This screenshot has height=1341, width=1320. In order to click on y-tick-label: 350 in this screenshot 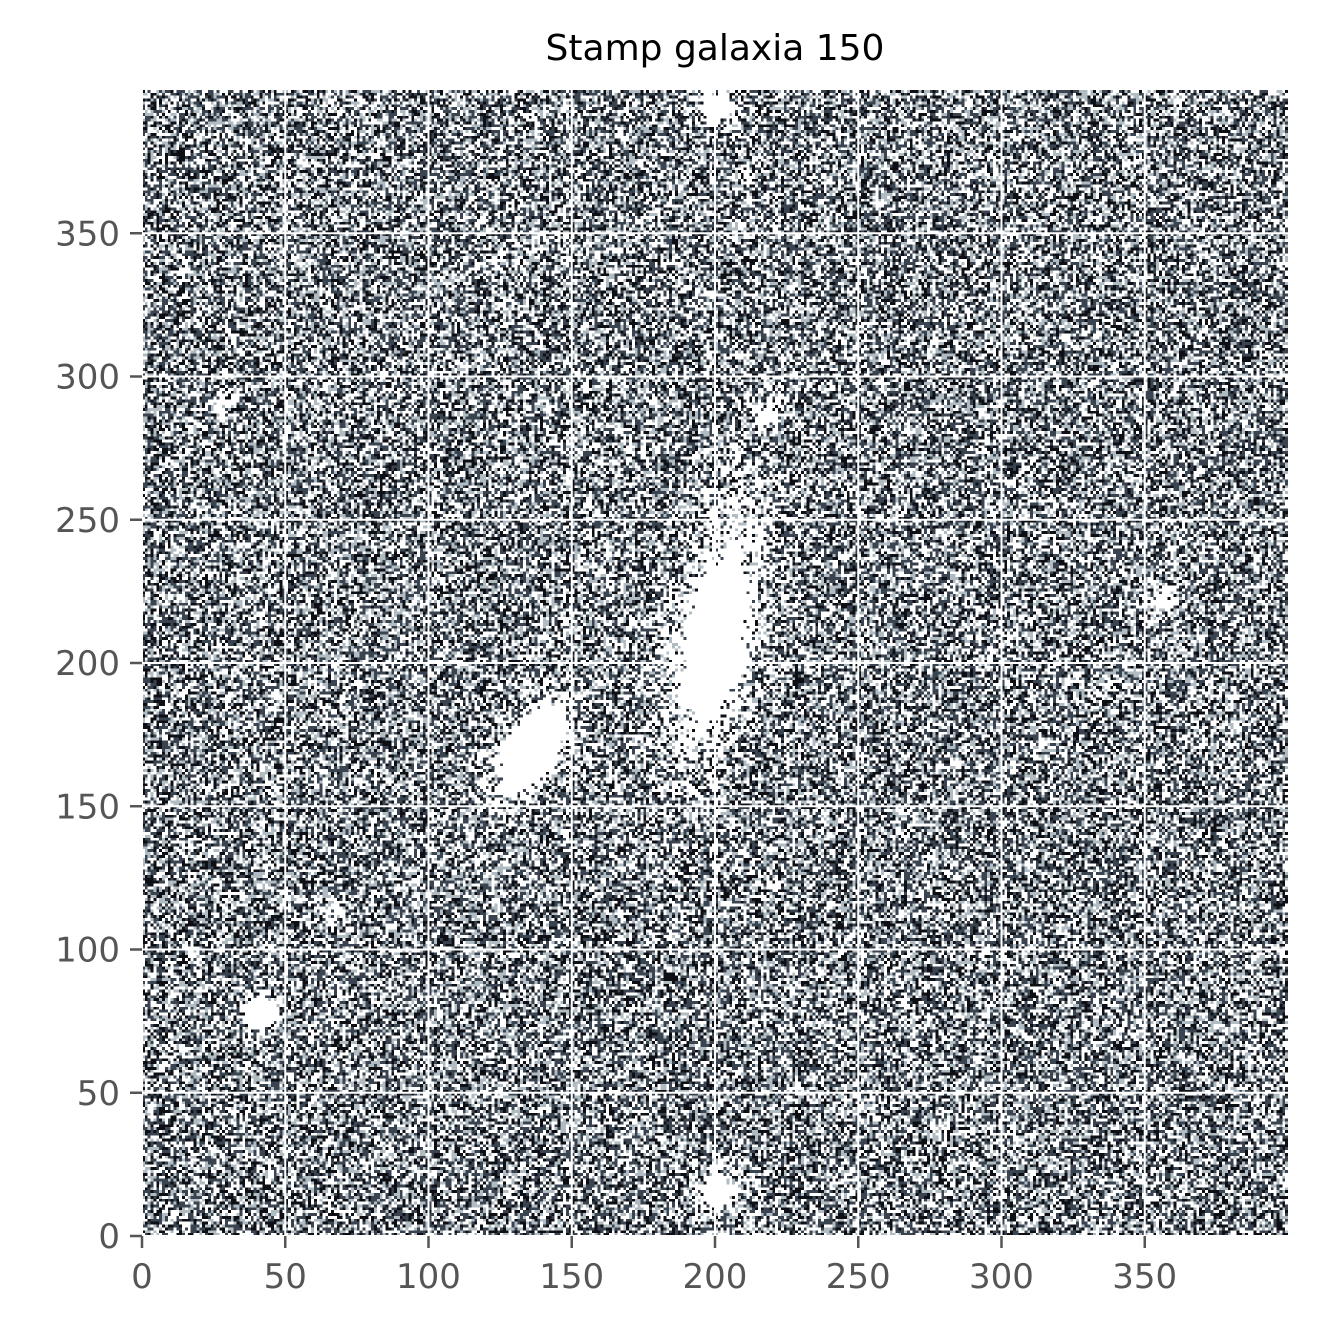, I will do `click(87, 234)`.